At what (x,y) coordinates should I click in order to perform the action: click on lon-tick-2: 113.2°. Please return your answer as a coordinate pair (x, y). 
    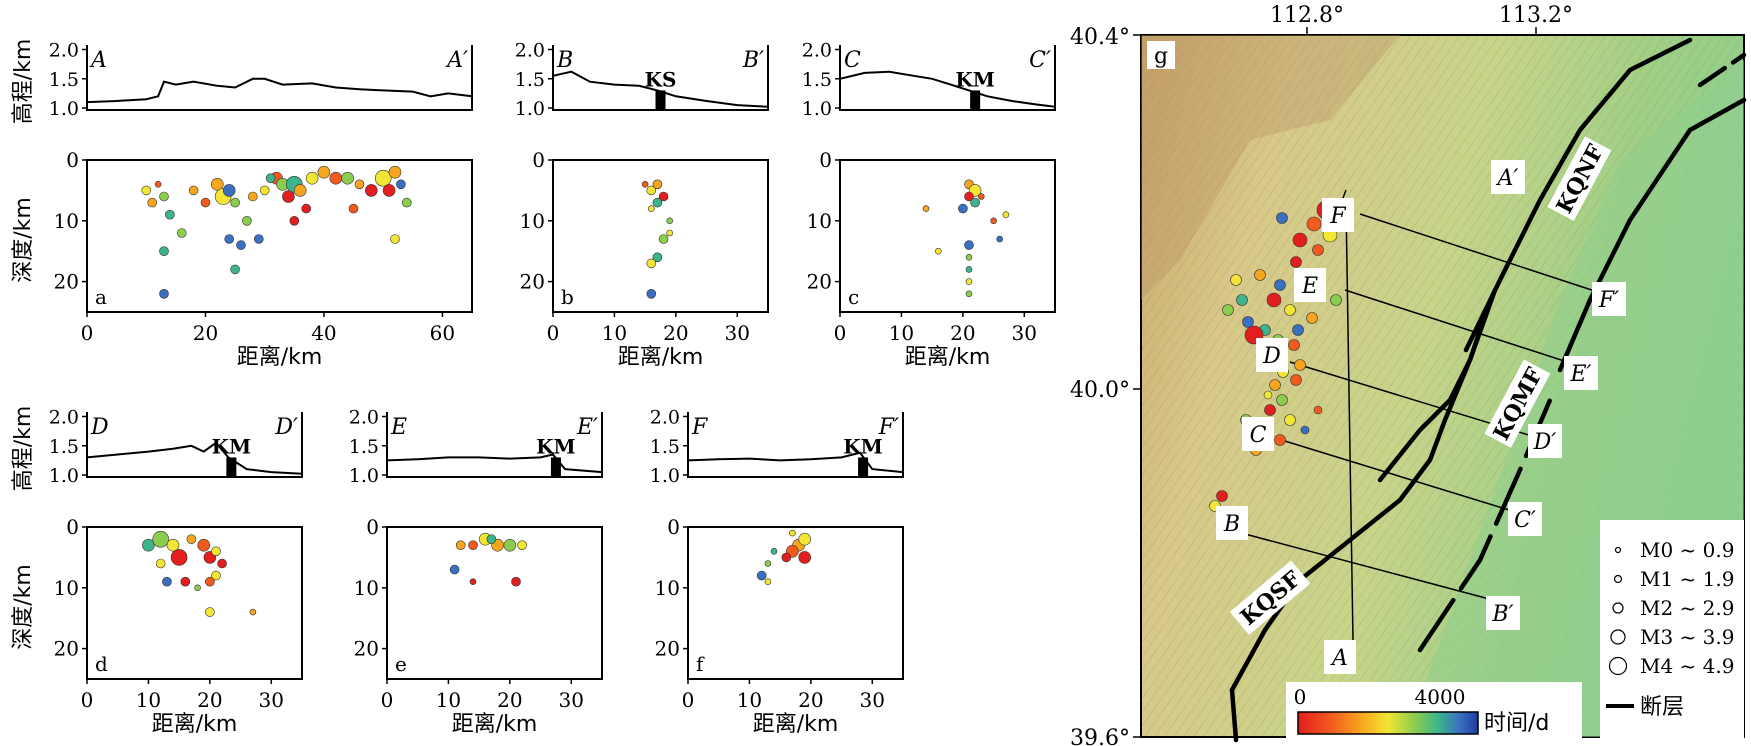
    Looking at the image, I should click on (1536, 15).